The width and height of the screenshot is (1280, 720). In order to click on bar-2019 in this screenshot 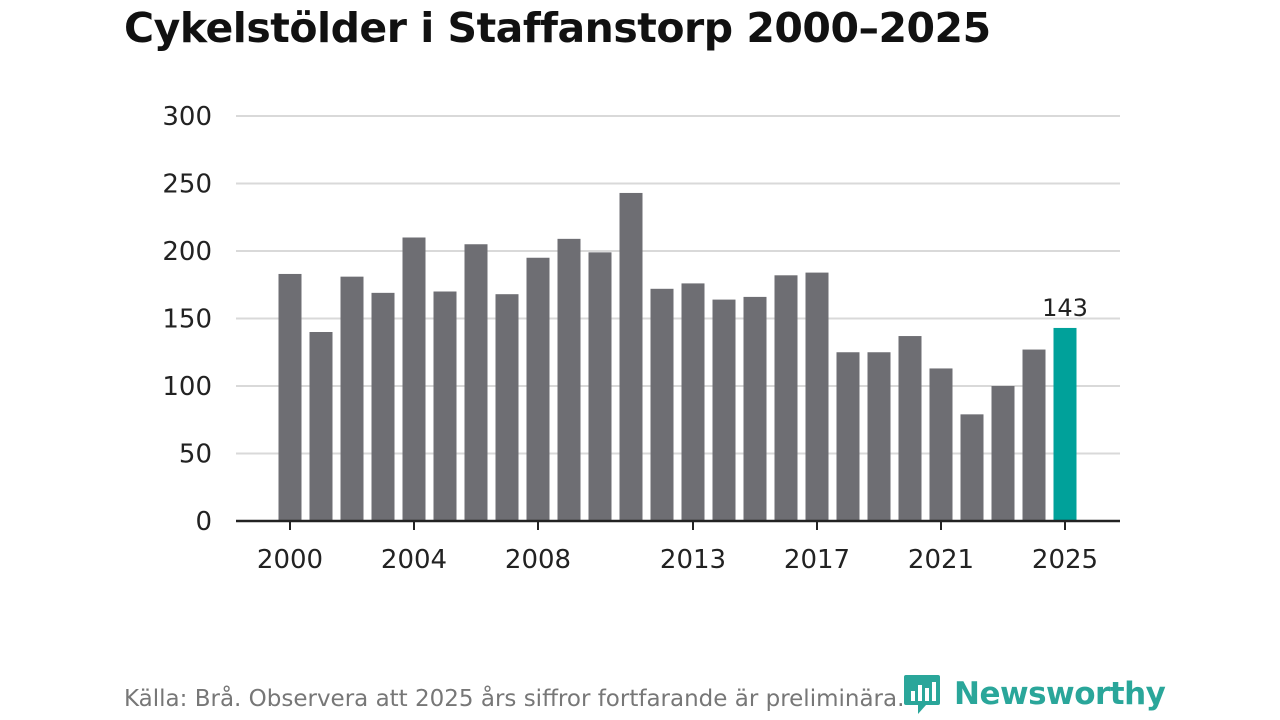, I will do `click(879, 436)`.